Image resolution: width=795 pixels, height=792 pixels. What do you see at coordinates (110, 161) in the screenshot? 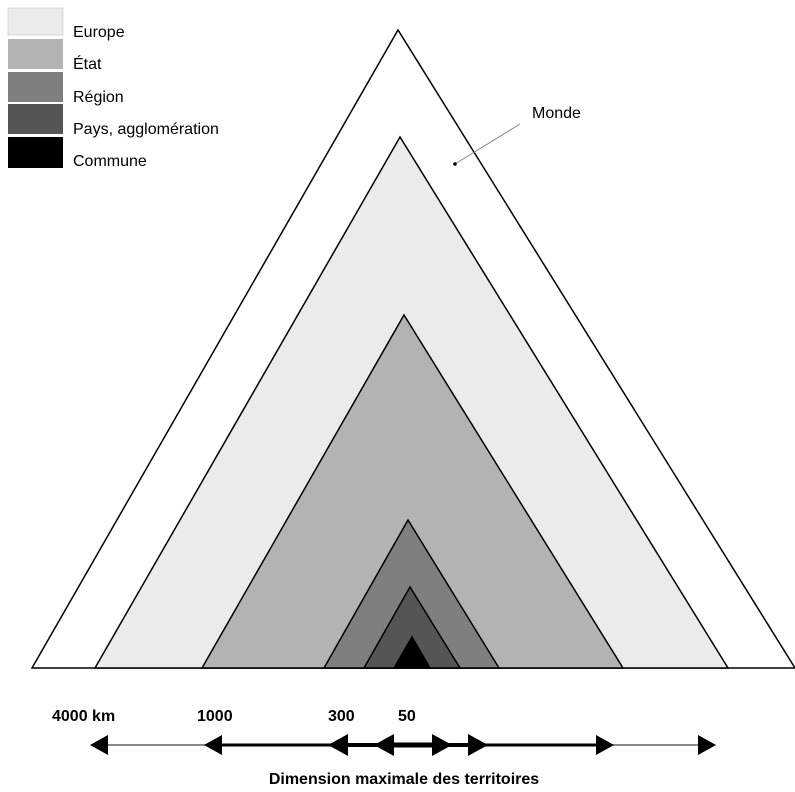
I see `legend-label-commune: Commune` at bounding box center [110, 161].